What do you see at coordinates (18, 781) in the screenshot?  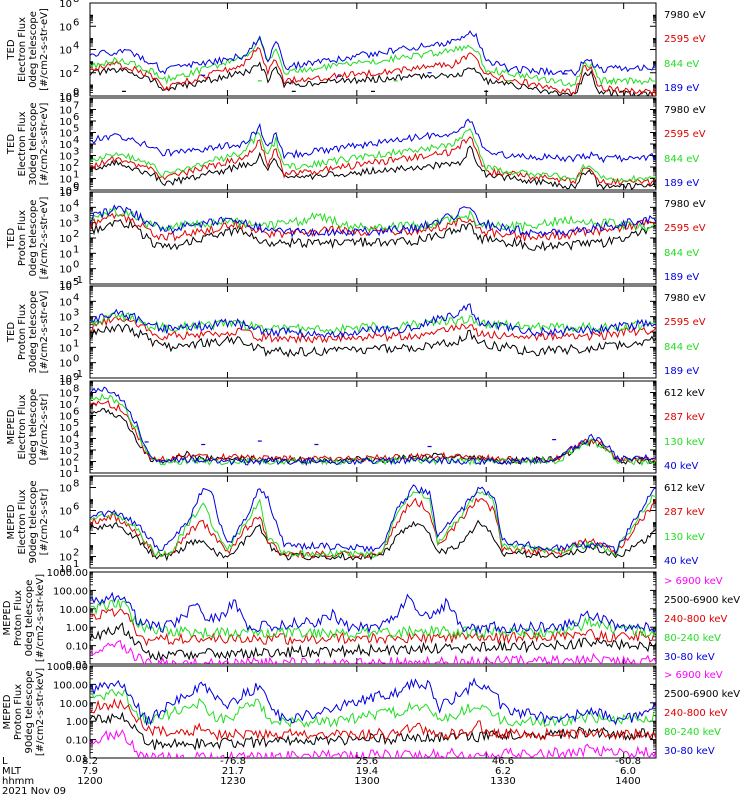 I see `footer-label-hhmm: hhmm` at bounding box center [18, 781].